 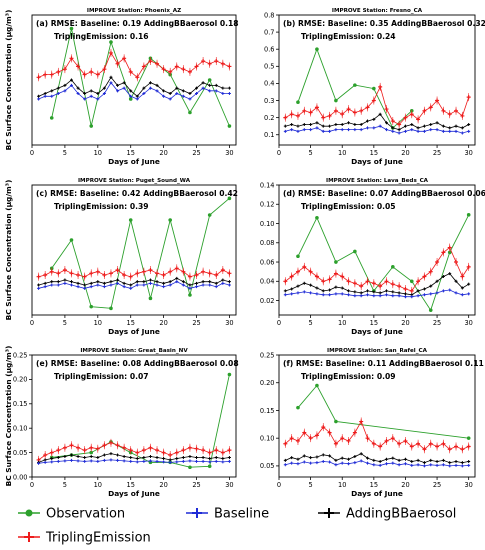 I want to click on panel-c-rmse-line2: TriplingEmission: 0.39, so click(x=101, y=206).